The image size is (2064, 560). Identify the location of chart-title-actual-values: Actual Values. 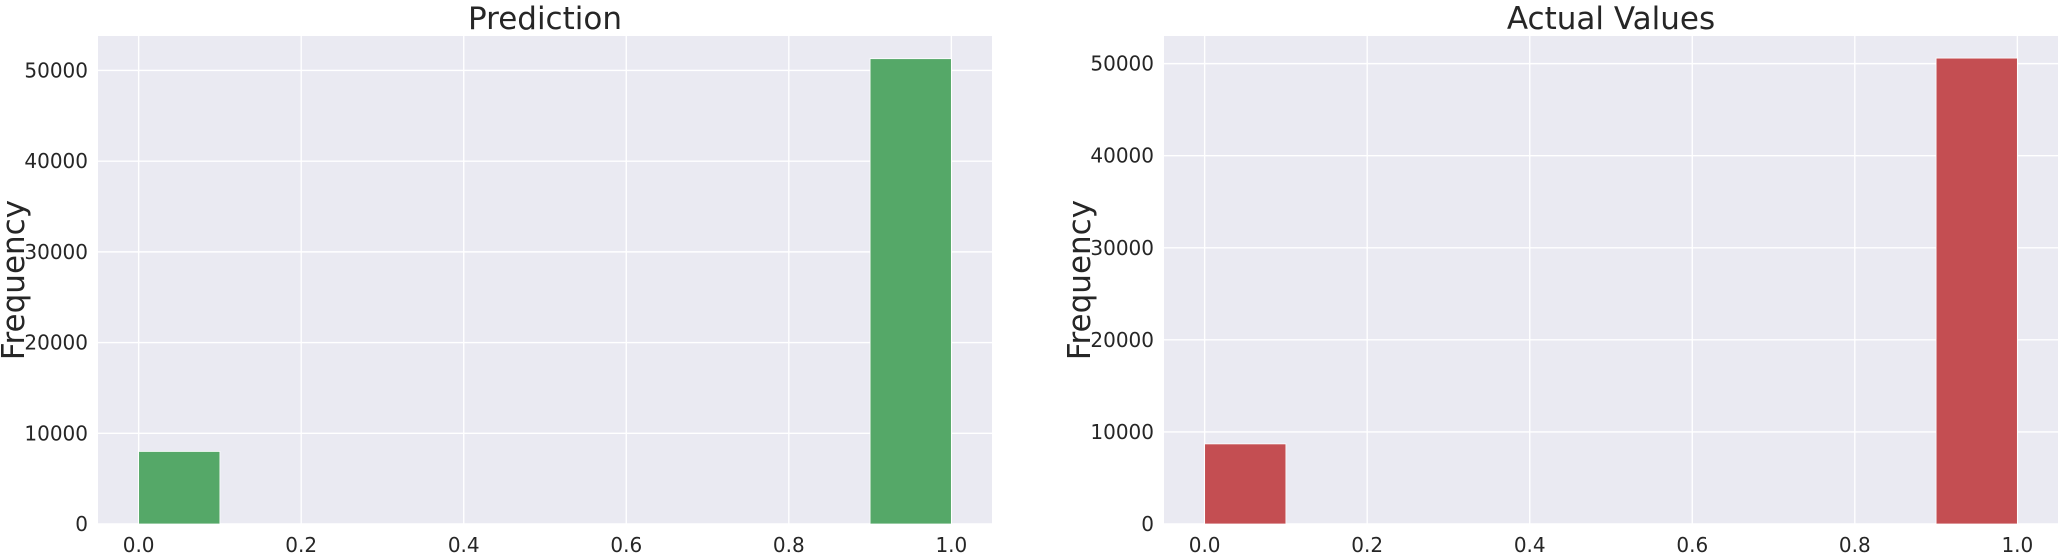
(1611, 19).